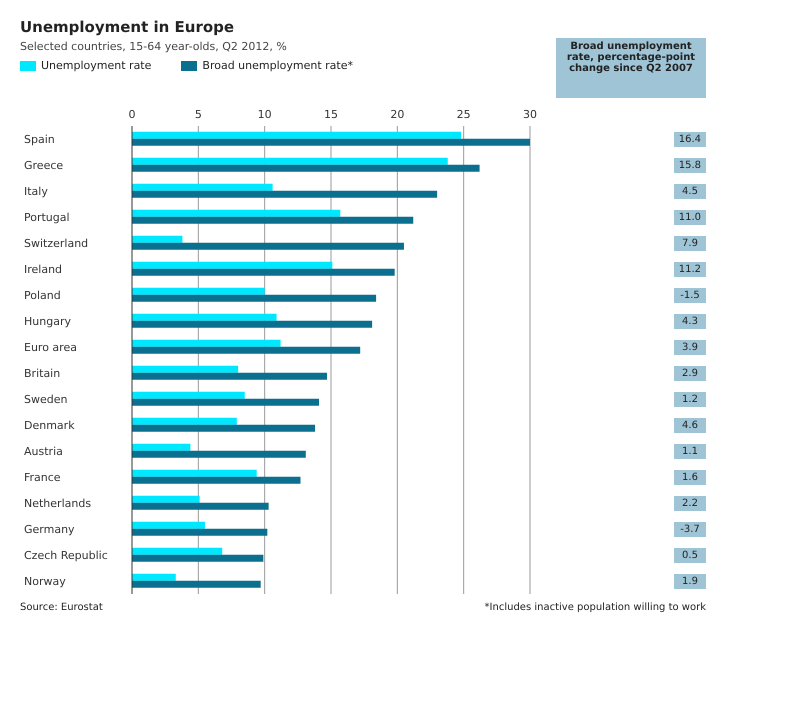 This screenshot has width=810, height=712. Describe the element at coordinates (397, 114) in the screenshot. I see `x-tick-label: 20` at that location.